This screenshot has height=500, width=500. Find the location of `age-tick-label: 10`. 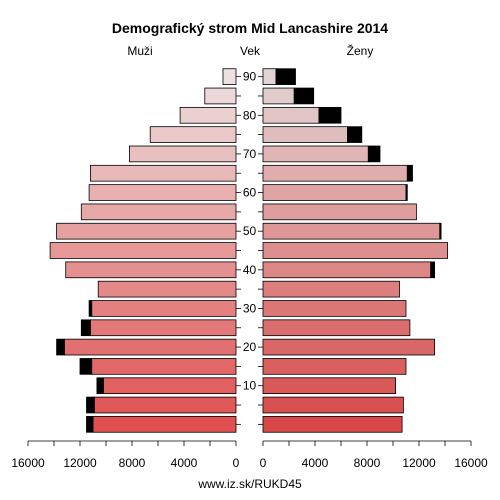

age-tick-label: 10 is located at coordinates (250, 386).